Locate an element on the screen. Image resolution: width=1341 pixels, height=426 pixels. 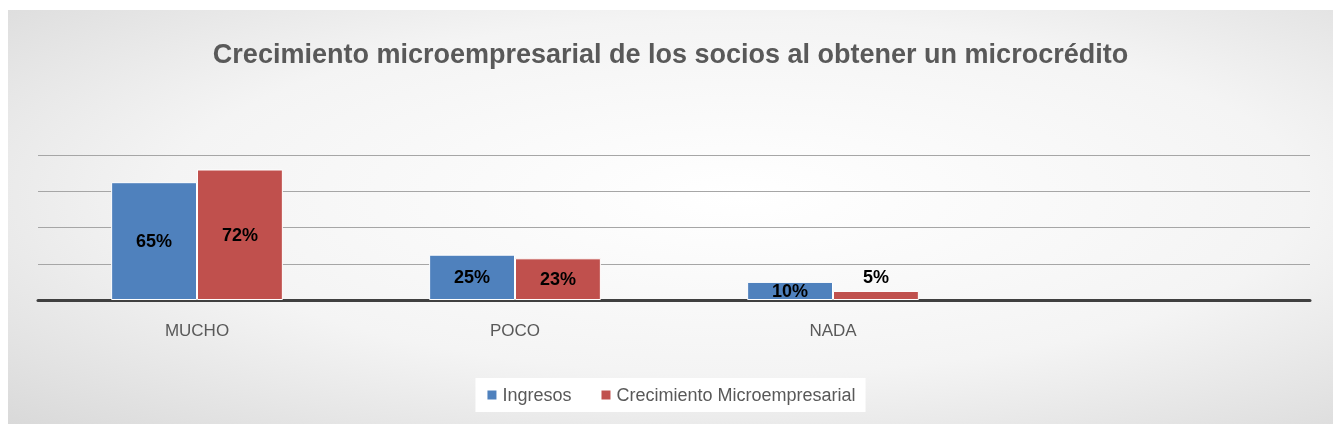
x-tick-label: MUCHO is located at coordinates (197, 330).